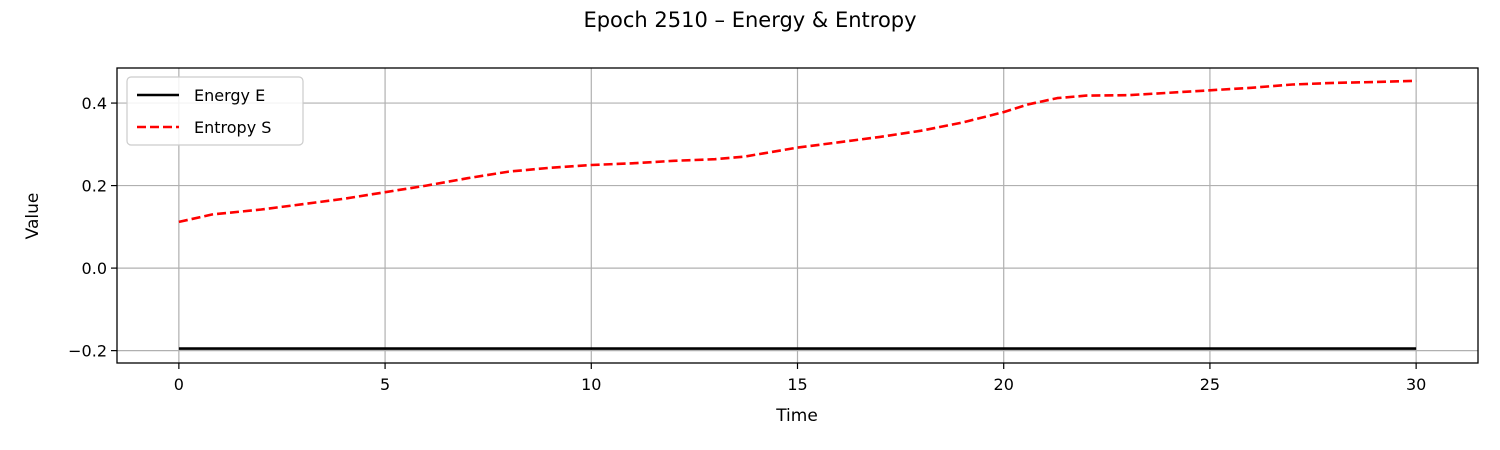 The height and width of the screenshot is (450, 1500). I want to click on y-tick-label: 0.2, so click(94, 186).